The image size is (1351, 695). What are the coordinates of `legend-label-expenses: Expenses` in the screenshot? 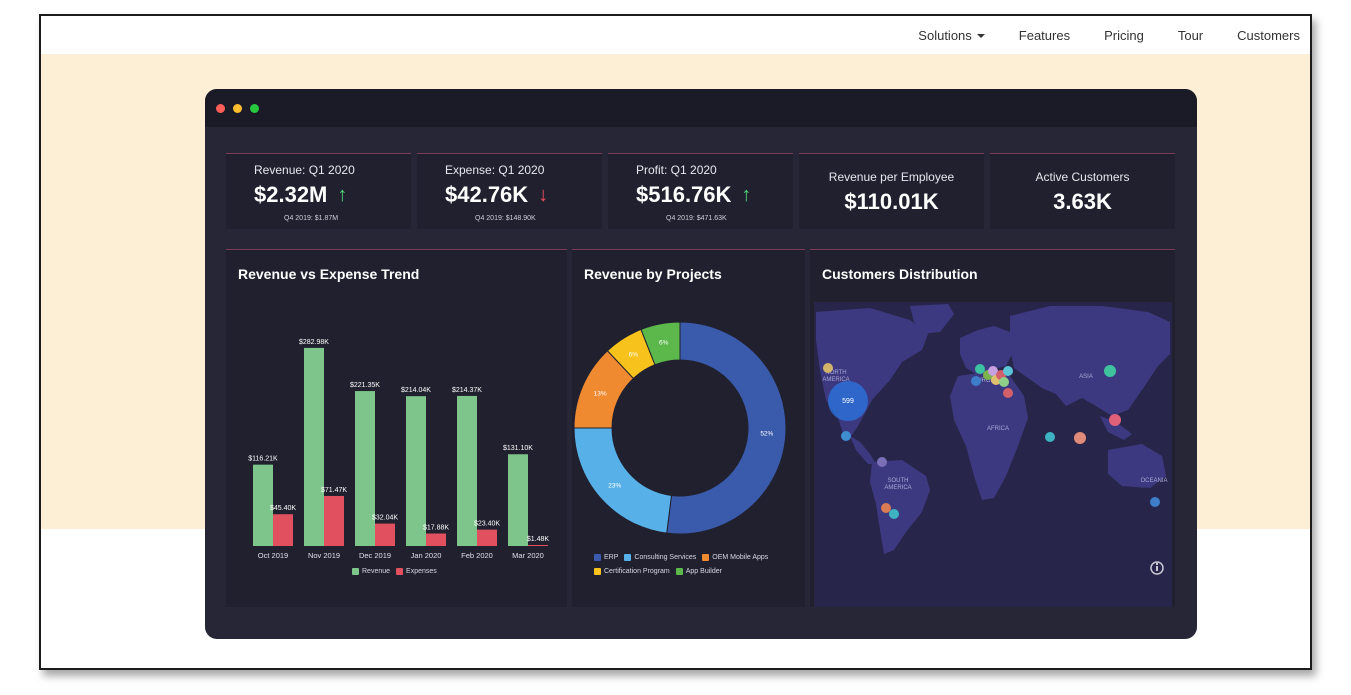 It's located at (421, 571).